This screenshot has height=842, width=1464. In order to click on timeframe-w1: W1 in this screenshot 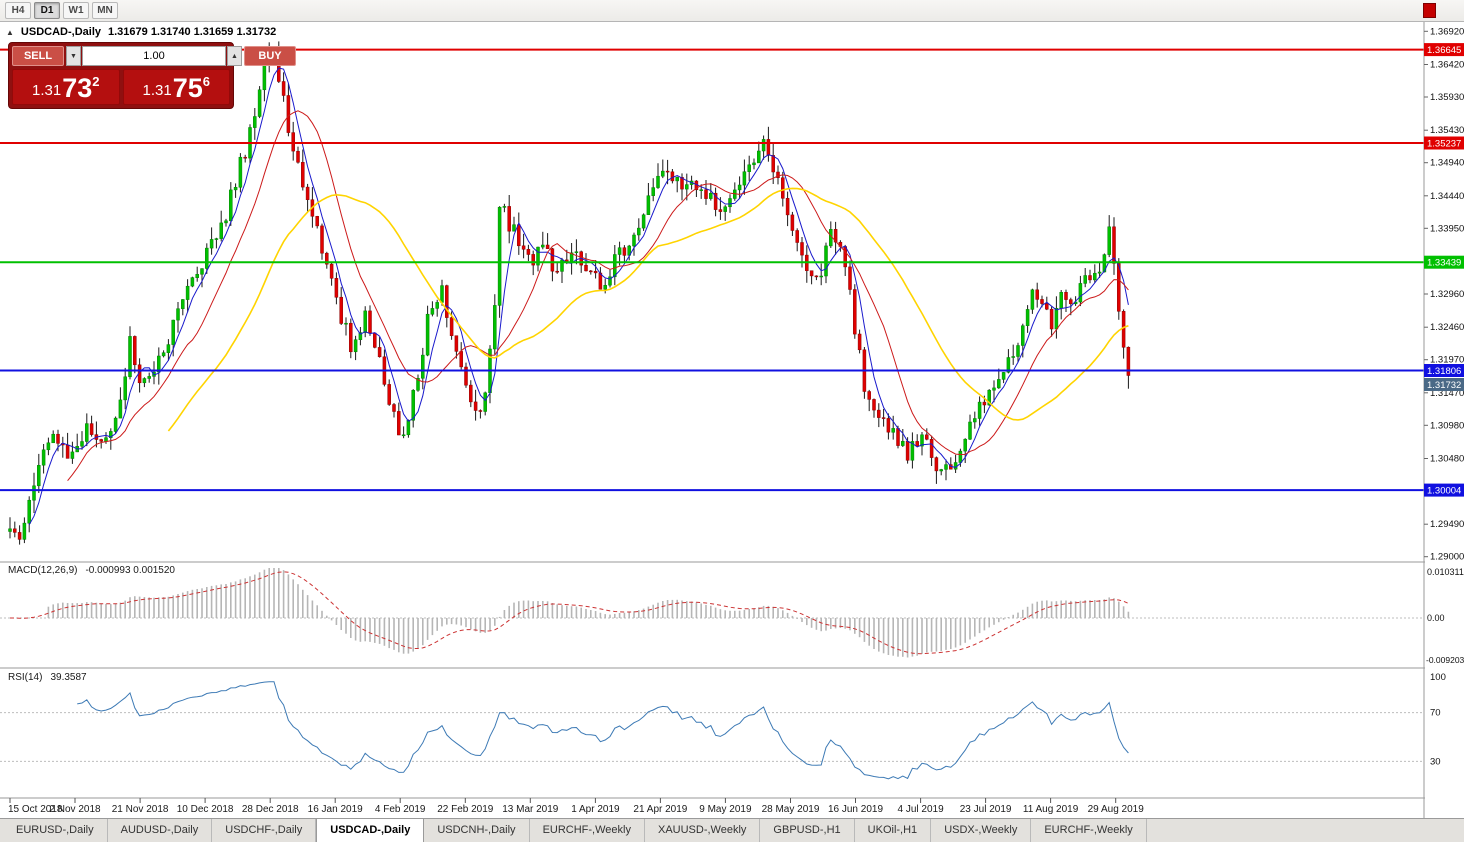, I will do `click(76, 10)`.